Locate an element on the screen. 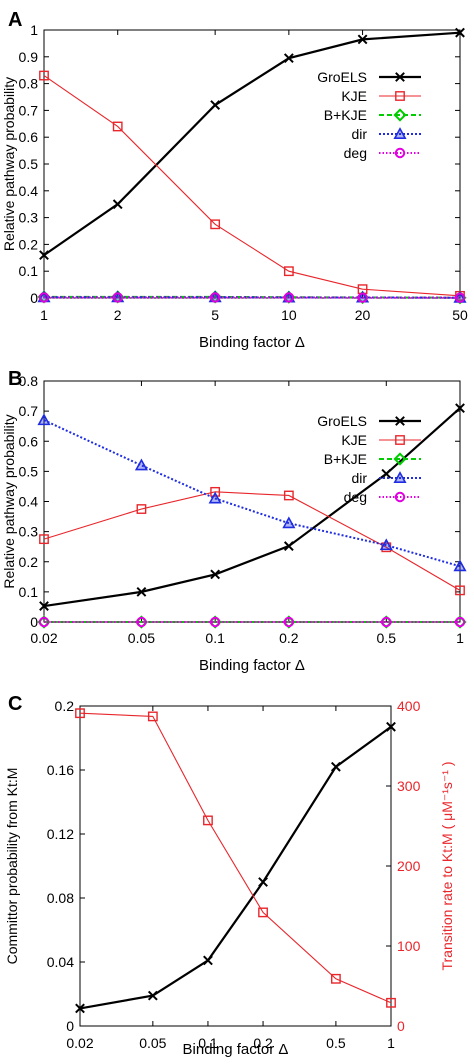 This screenshot has width=474, height=1064. y-tick-label: 0.08 is located at coordinates (60, 898).